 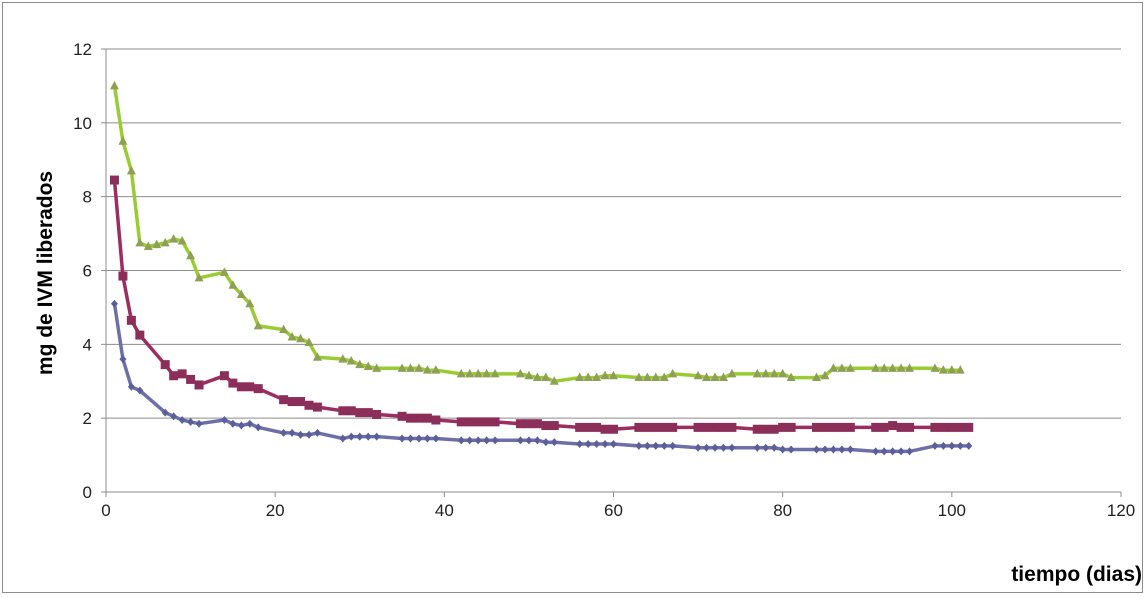 I want to click on x-tick-label-1: 20, so click(x=275, y=510).